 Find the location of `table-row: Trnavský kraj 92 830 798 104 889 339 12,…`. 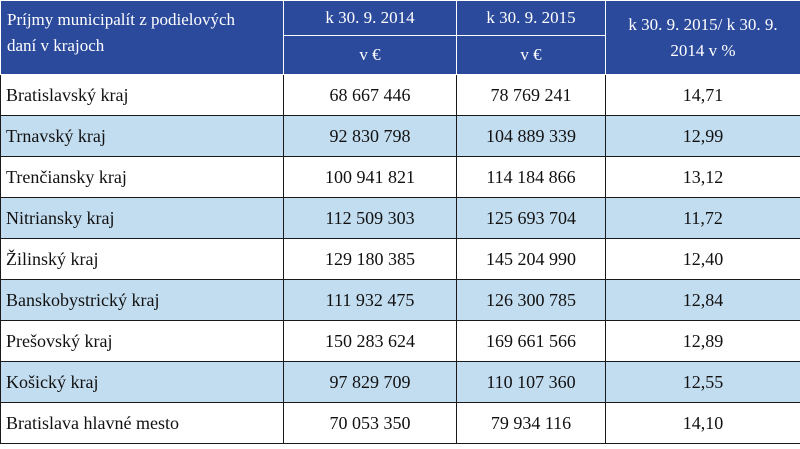

table-row: Trnavský kraj 92 830 798 104 889 339 12,… is located at coordinates (400, 136).